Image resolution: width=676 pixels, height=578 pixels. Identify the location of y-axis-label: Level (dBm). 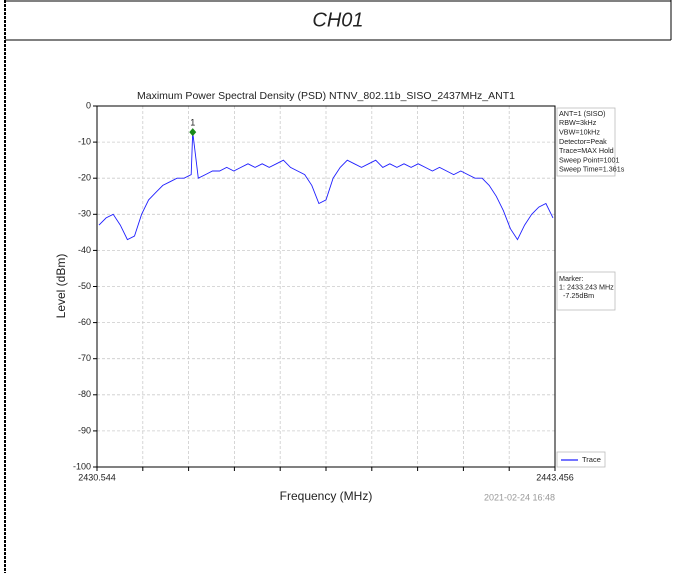
(61, 286).